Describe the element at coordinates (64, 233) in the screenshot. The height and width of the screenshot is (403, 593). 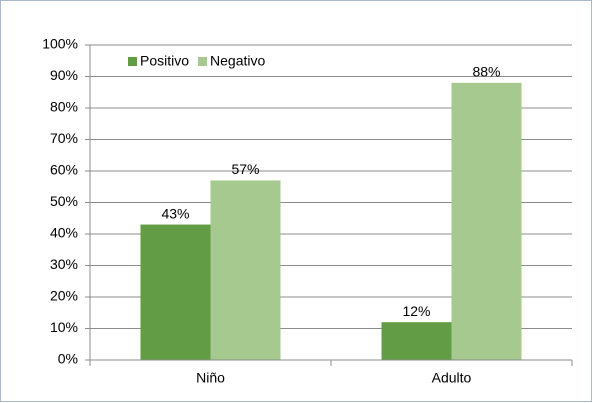
I see `y-tick-label: 40%` at that location.